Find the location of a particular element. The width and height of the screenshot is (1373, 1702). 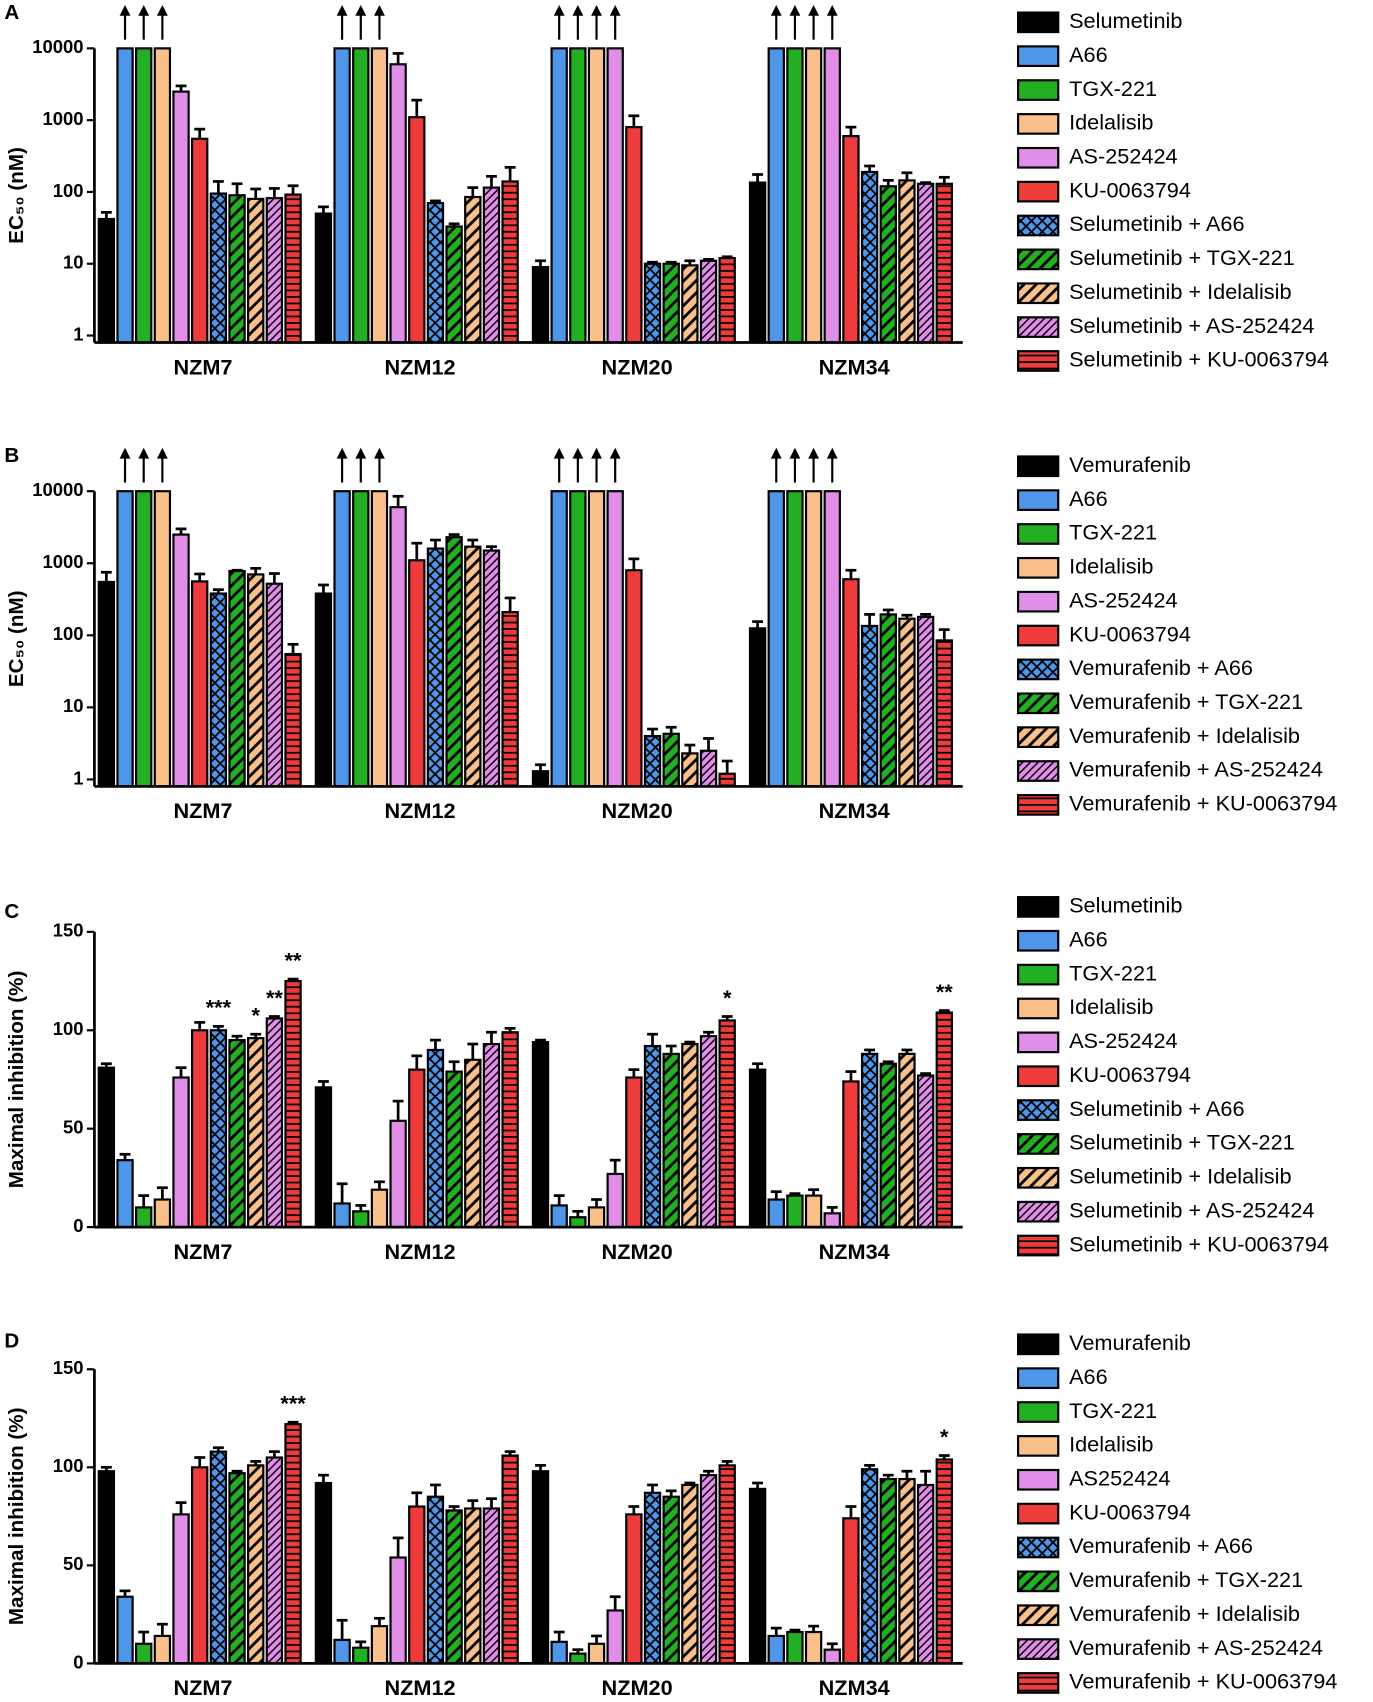

y-axis-label: EC₅₀ (nM) is located at coordinates (16, 195).